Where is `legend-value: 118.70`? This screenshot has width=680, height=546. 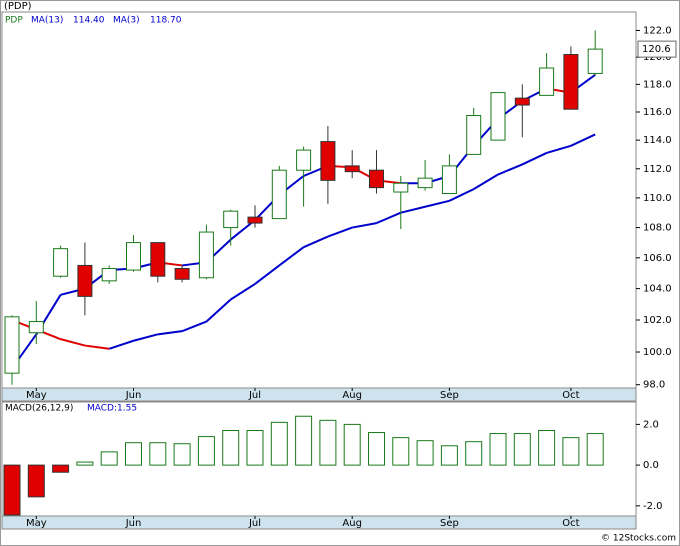
legend-value: 118.70 is located at coordinates (166, 21).